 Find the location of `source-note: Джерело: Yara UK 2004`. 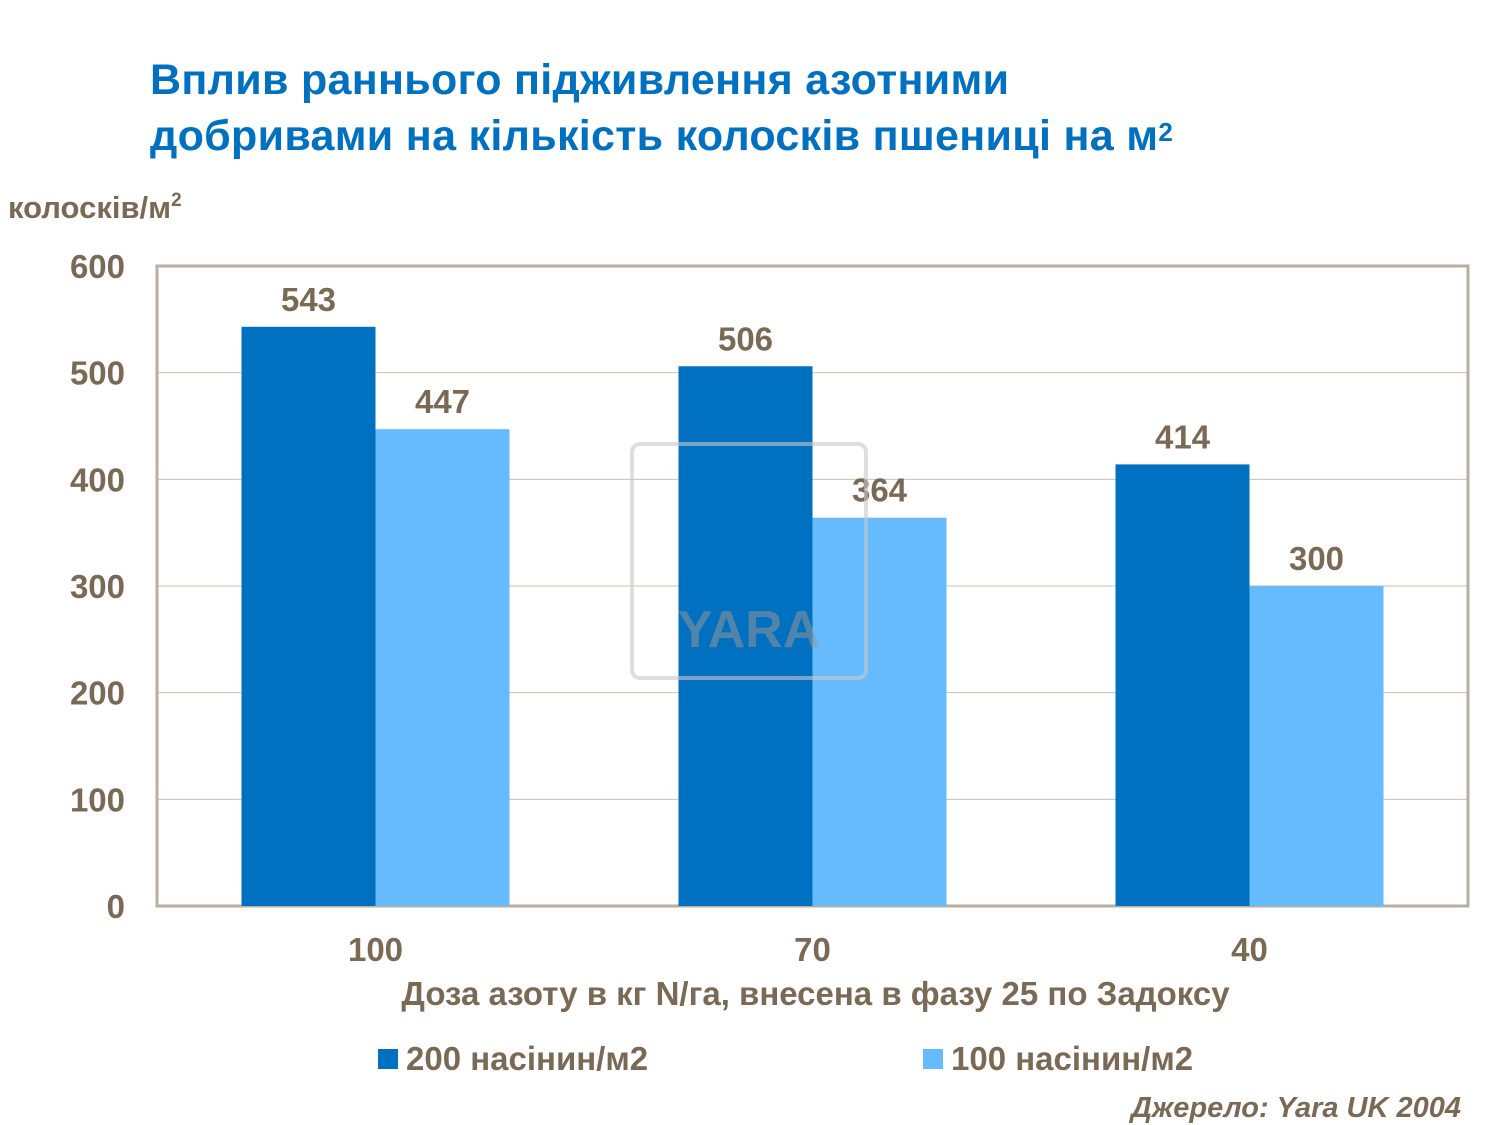

source-note: Джерело: Yara UK 2004 is located at coordinates (1295, 1108).